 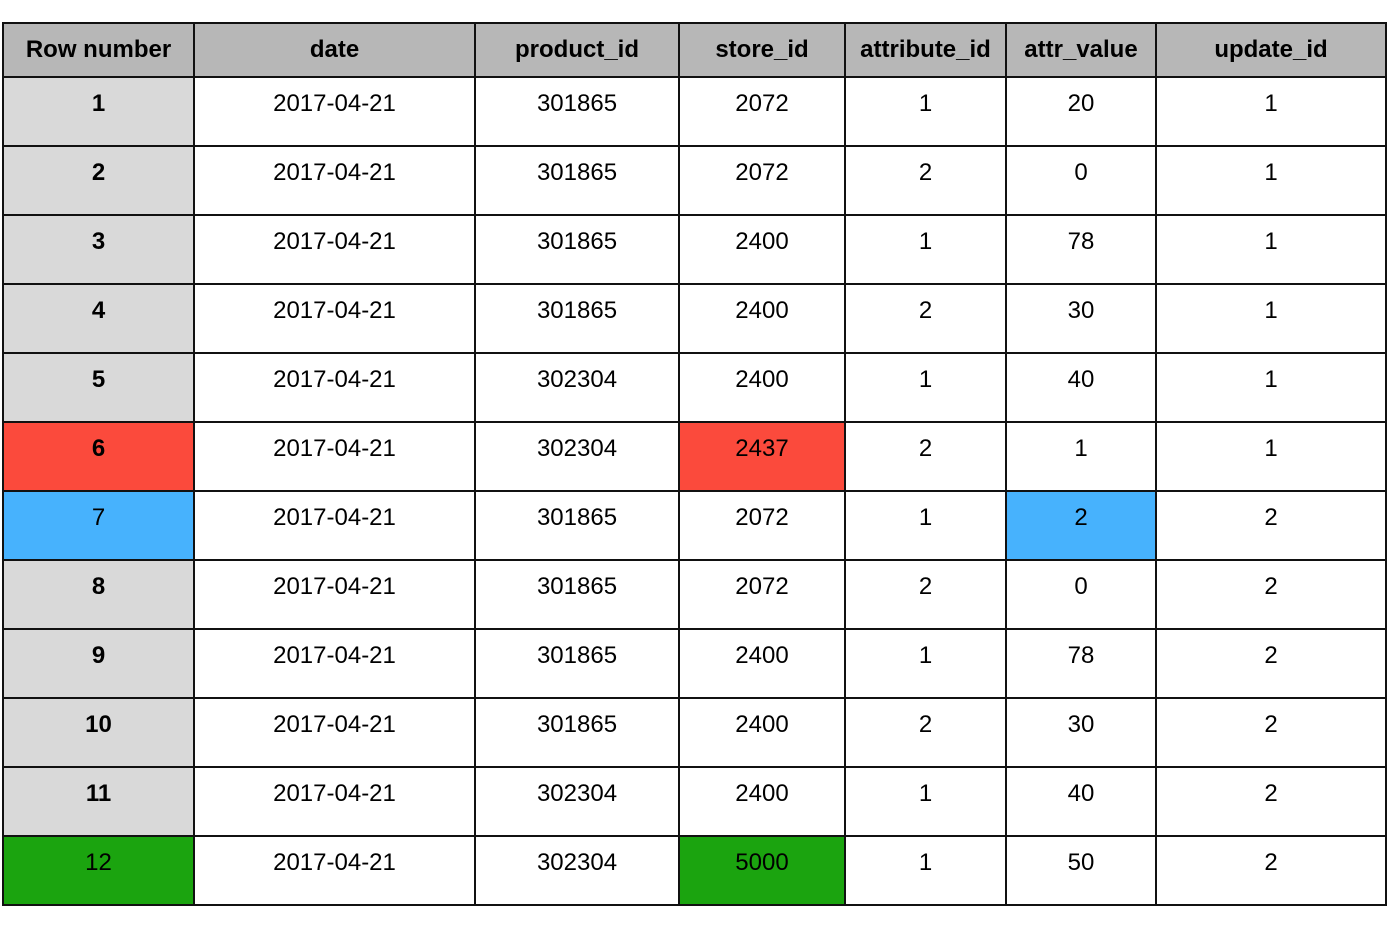 What do you see at coordinates (98, 180) in the screenshot?
I see `row-number-cell: 2` at bounding box center [98, 180].